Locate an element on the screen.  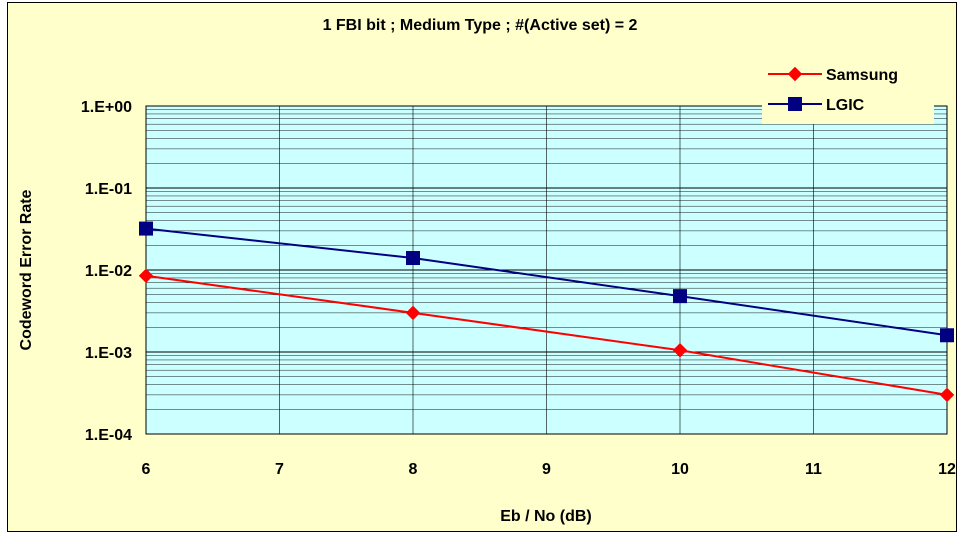
legend-marker-samsung is located at coordinates (795, 74).